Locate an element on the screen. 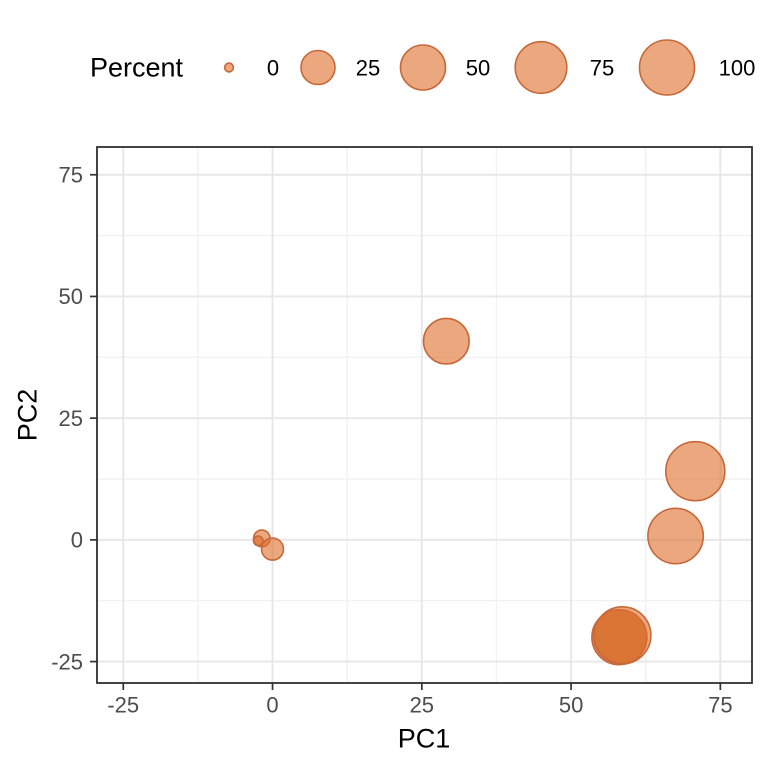  legend-key-label: 25 is located at coordinates (368, 68).